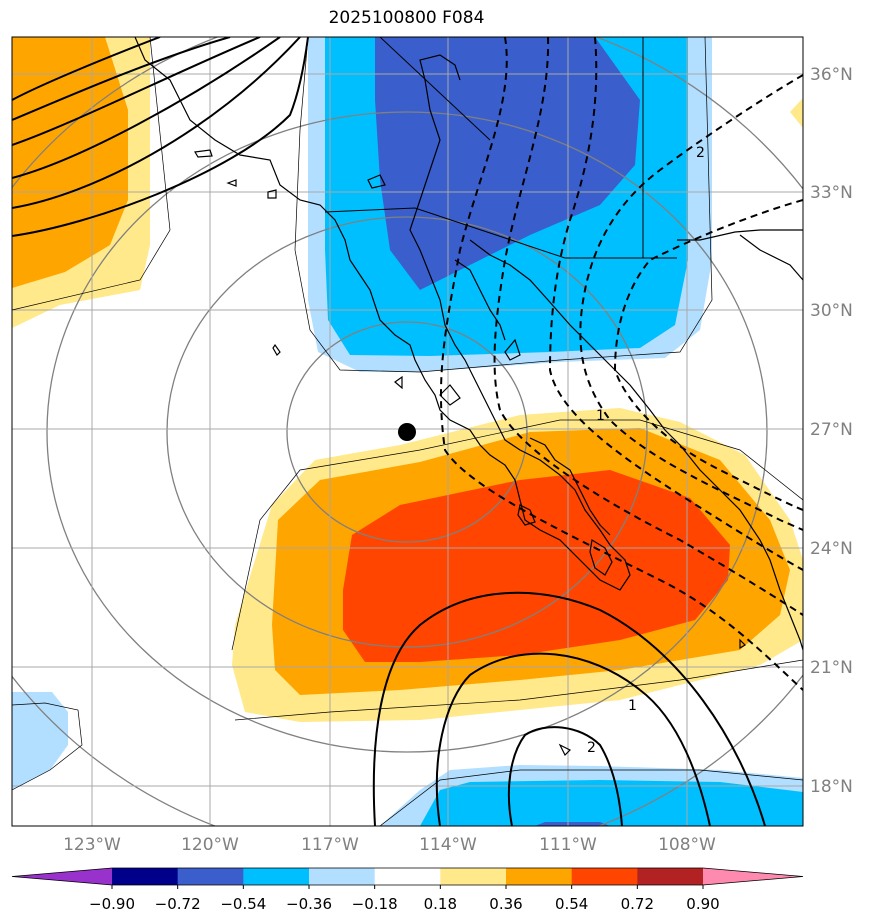 The image size is (873, 924). I want to click on colorbar-tick-label: −0.36, so click(309, 904).